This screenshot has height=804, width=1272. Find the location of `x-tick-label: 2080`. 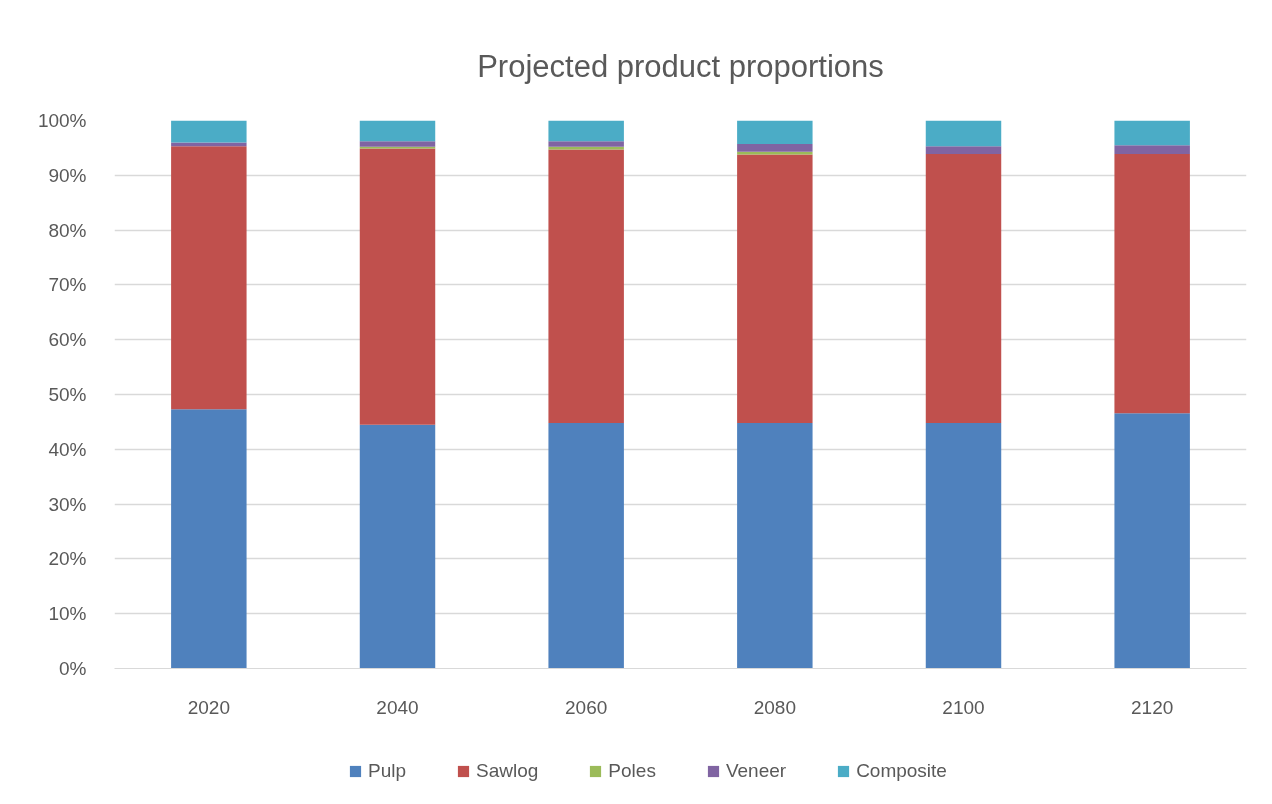

x-tick-label: 2080 is located at coordinates (774, 707).